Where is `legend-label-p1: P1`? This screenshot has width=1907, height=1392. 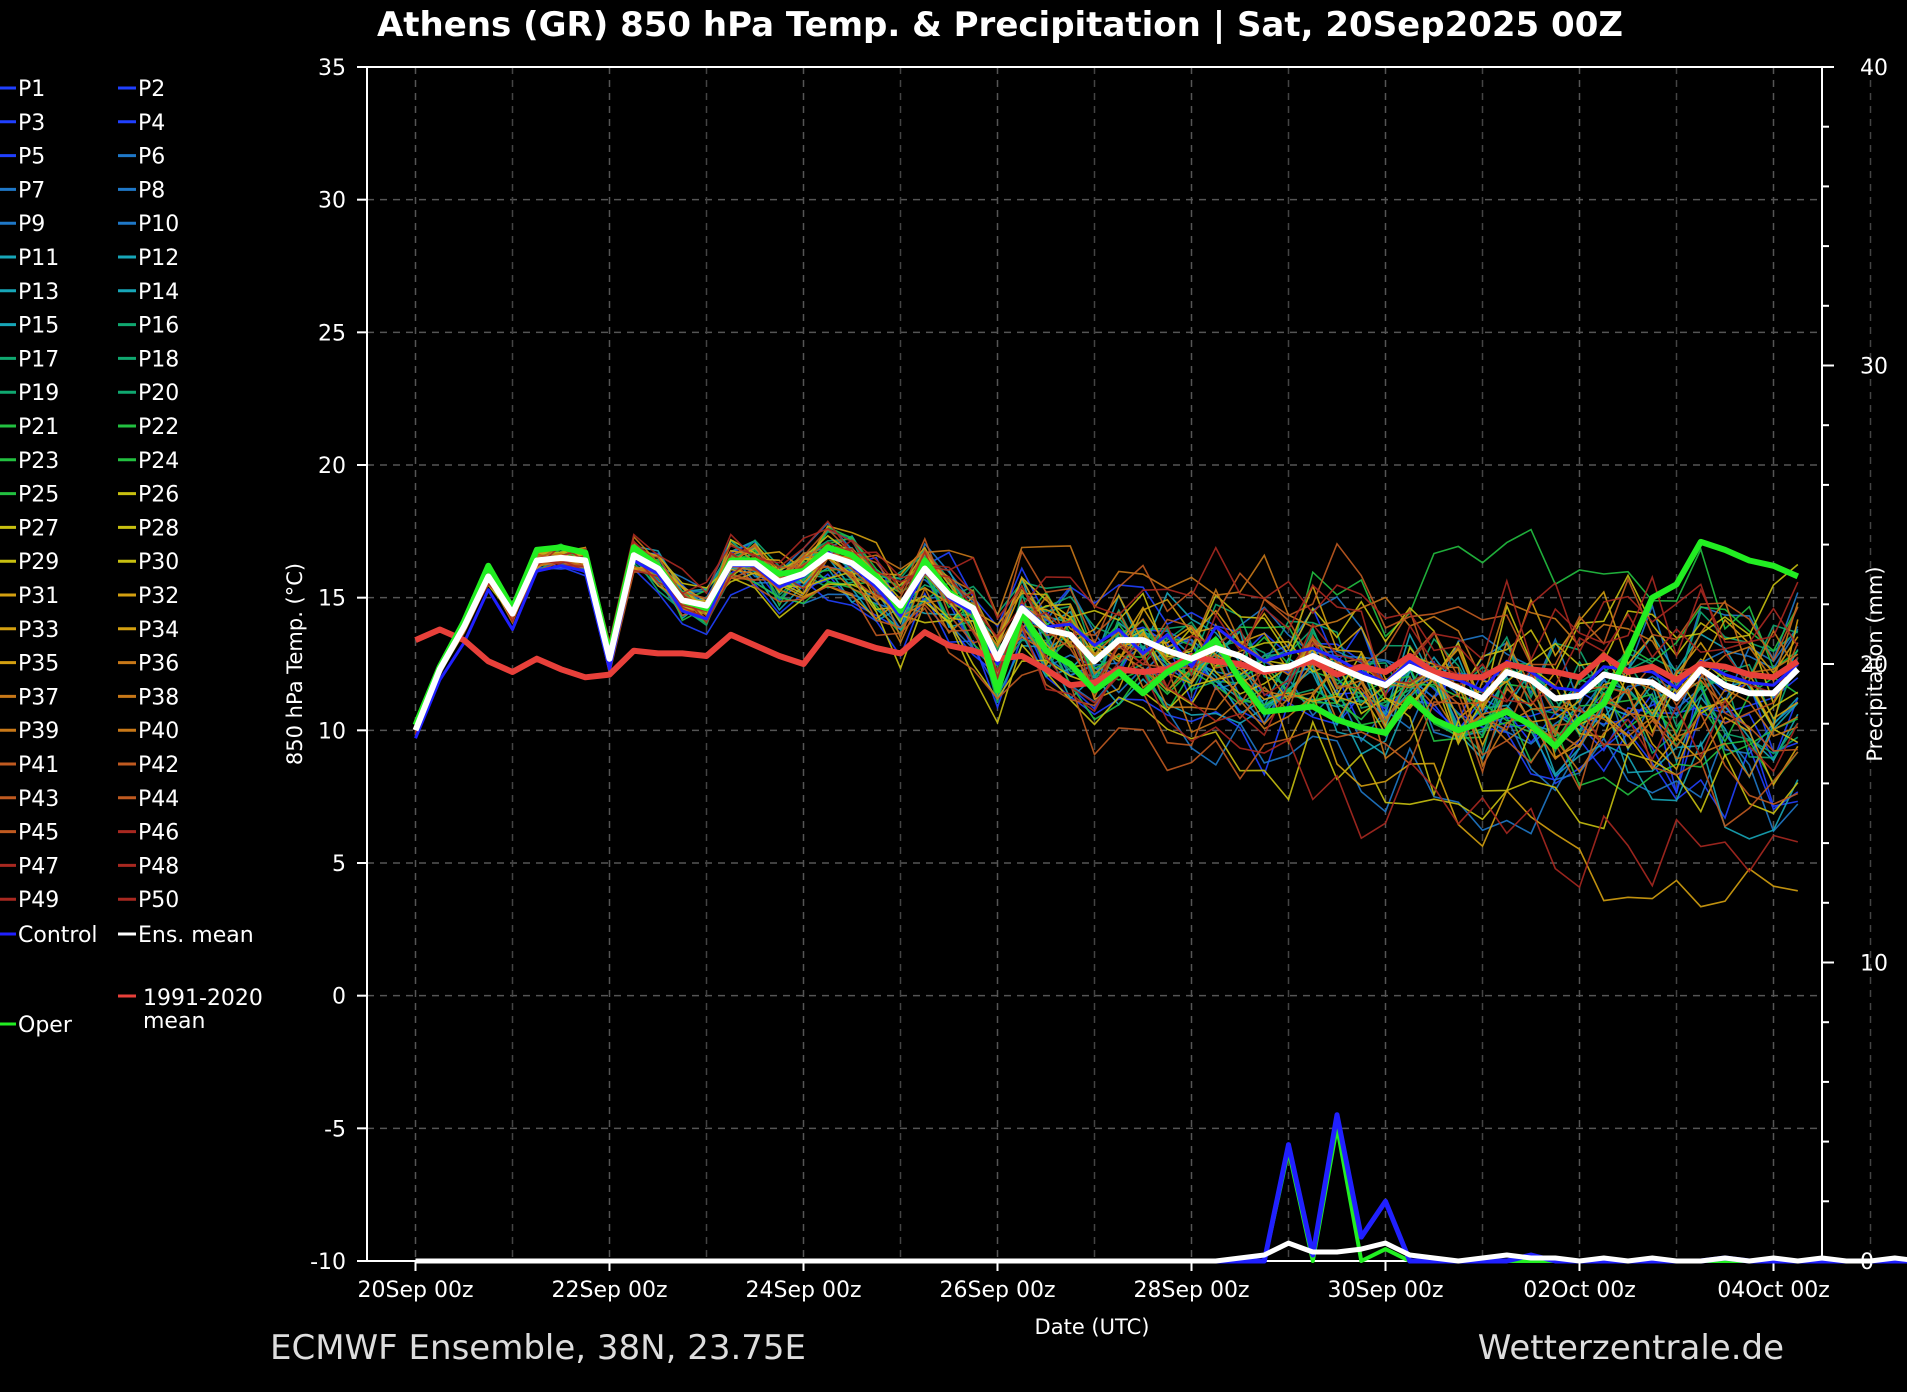 legend-label-p1: P1 is located at coordinates (31, 89).